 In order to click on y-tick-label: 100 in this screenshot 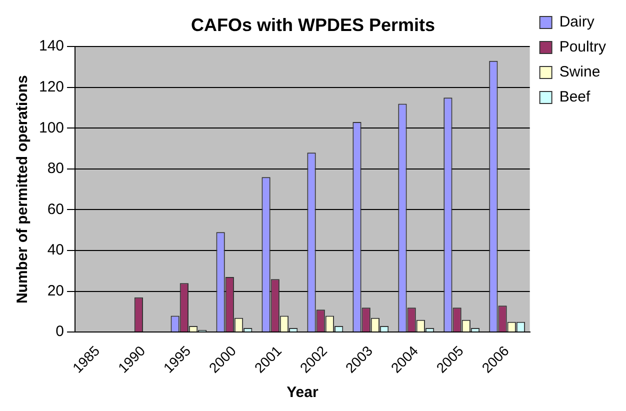, I will do `click(51, 127)`.